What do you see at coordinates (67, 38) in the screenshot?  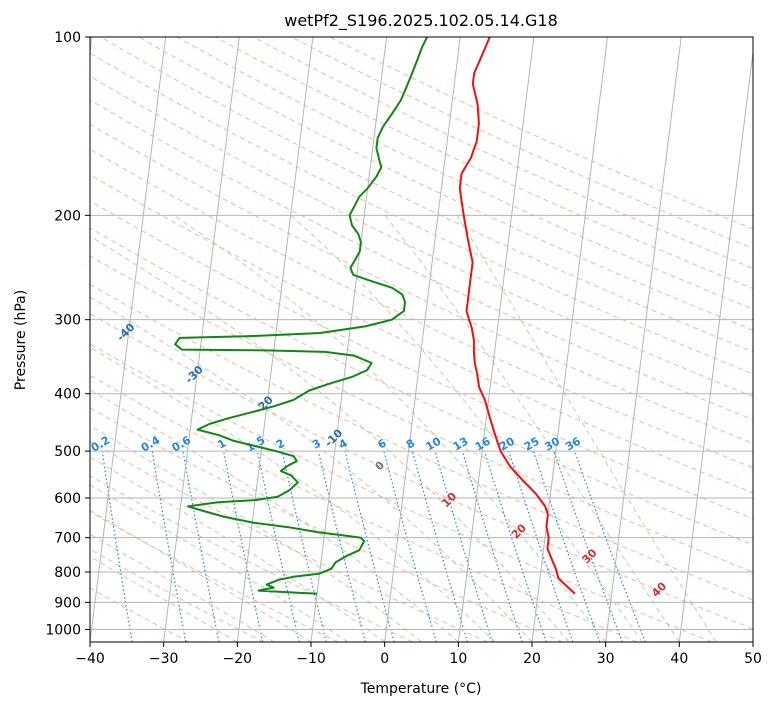 I see `y-tick-label: 100` at bounding box center [67, 38].